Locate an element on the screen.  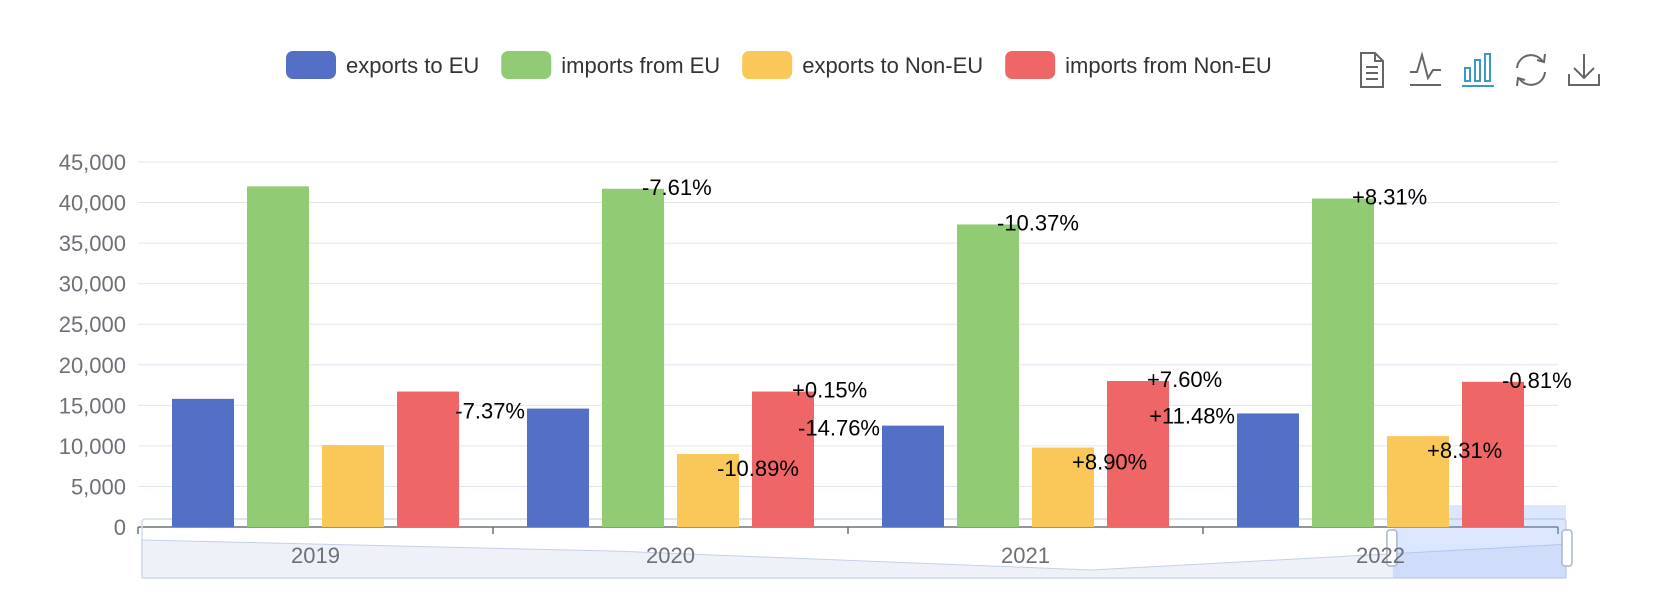
datazoom-handle-right is located at coordinates (1567, 548).